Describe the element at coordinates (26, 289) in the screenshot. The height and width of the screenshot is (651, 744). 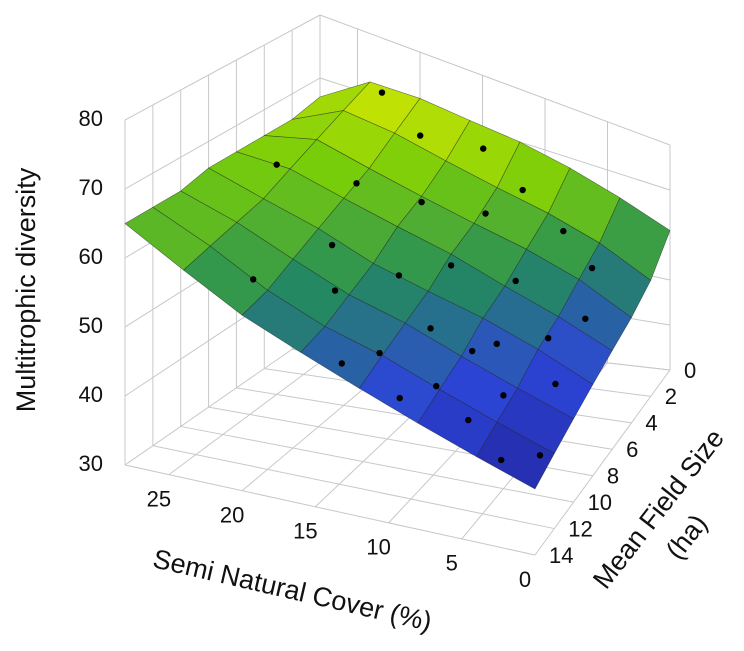
I see `z-axis-title: Multitrophic diversity` at that location.